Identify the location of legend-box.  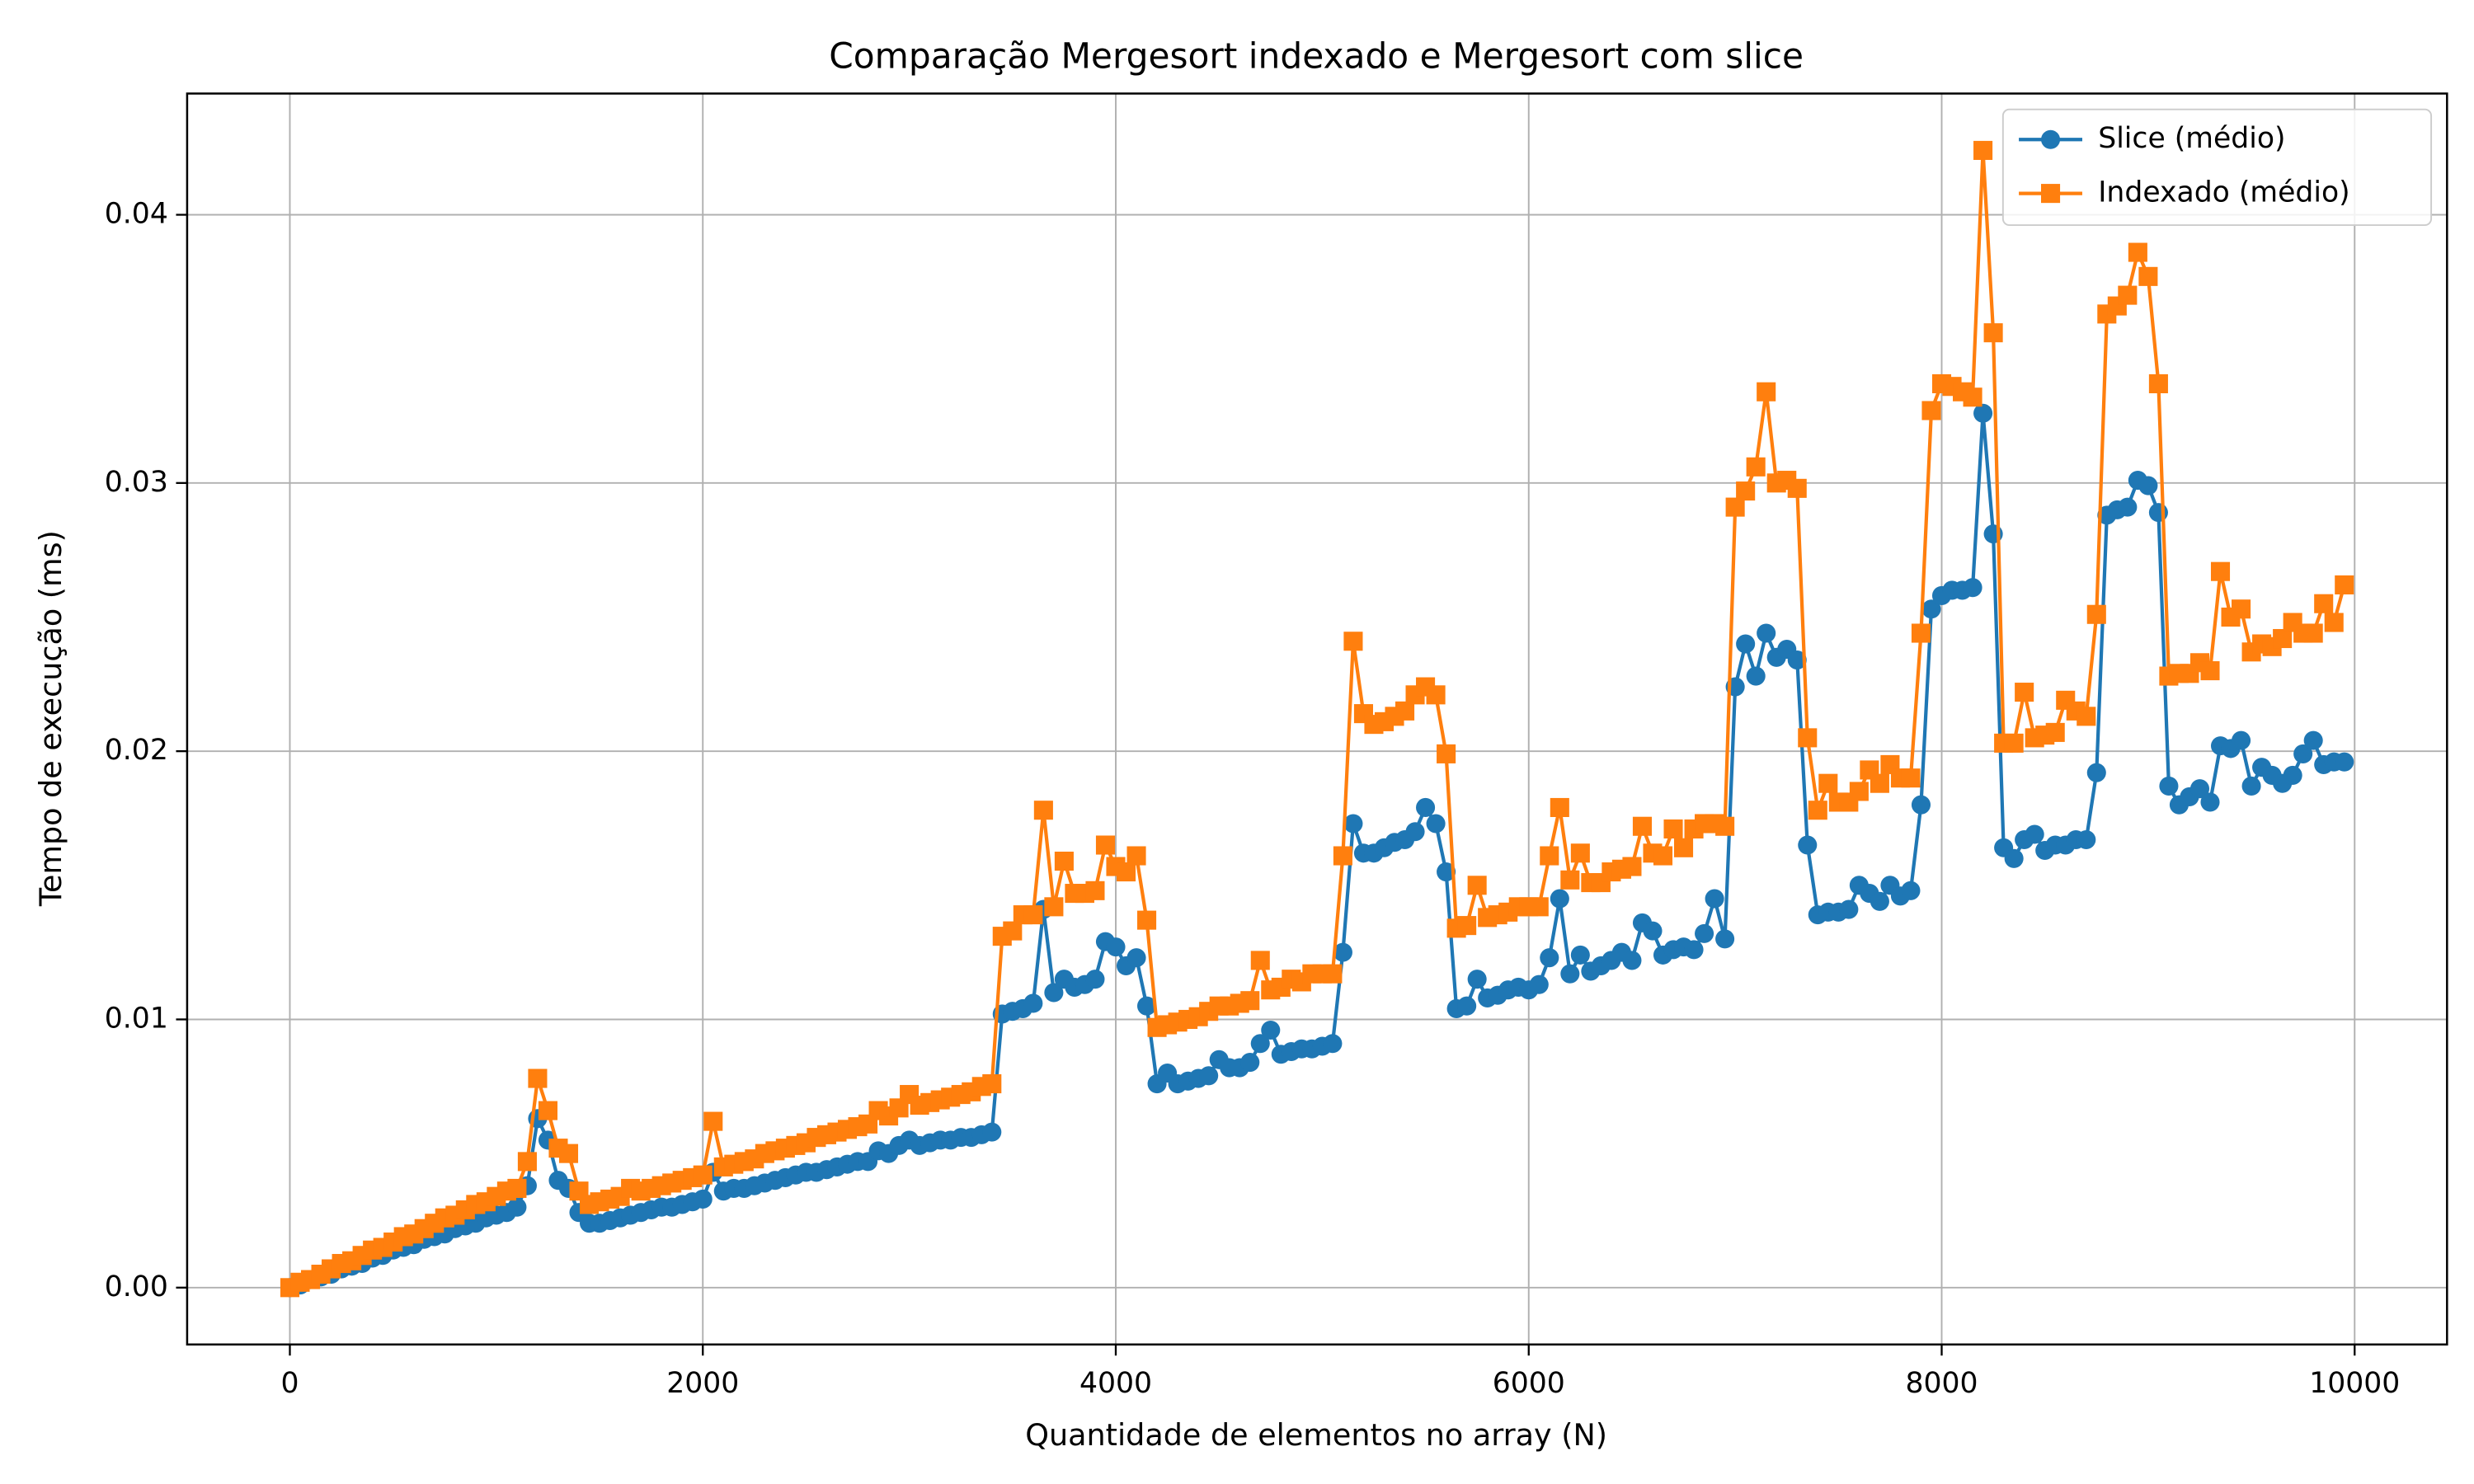
(2217, 167).